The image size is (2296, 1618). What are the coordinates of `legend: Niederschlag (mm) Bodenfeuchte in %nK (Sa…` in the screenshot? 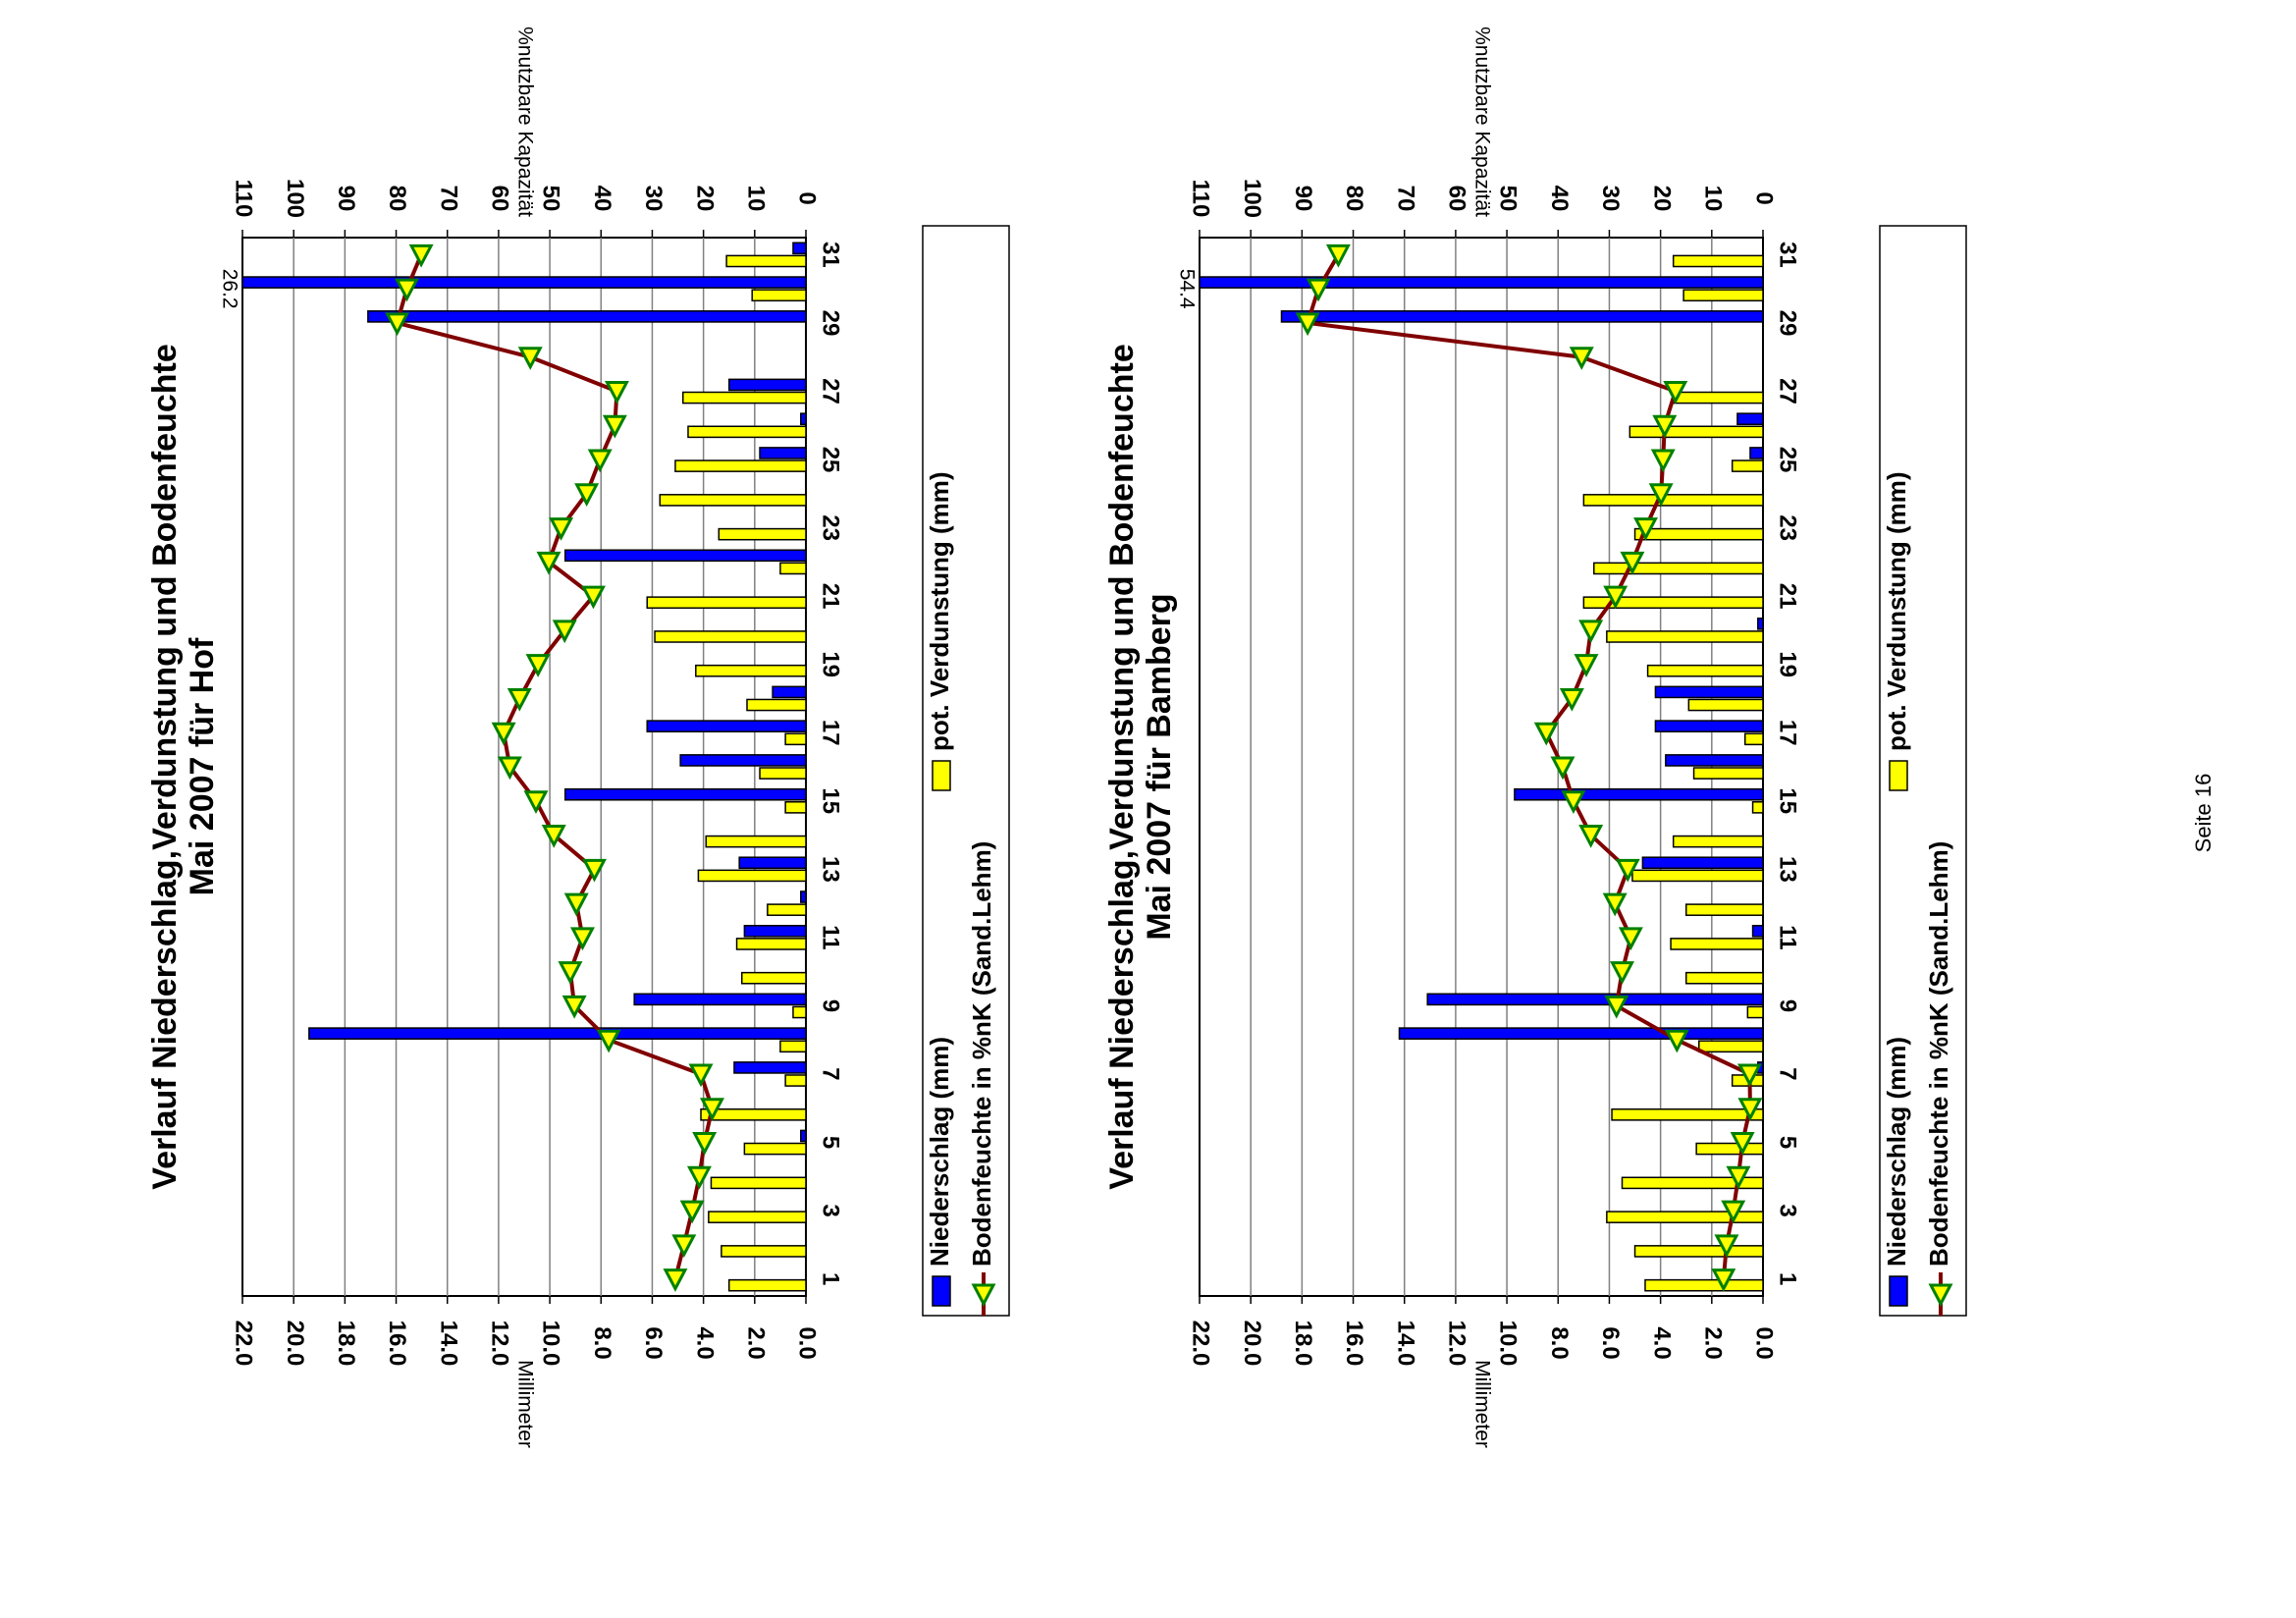 It's located at (1923, 771).